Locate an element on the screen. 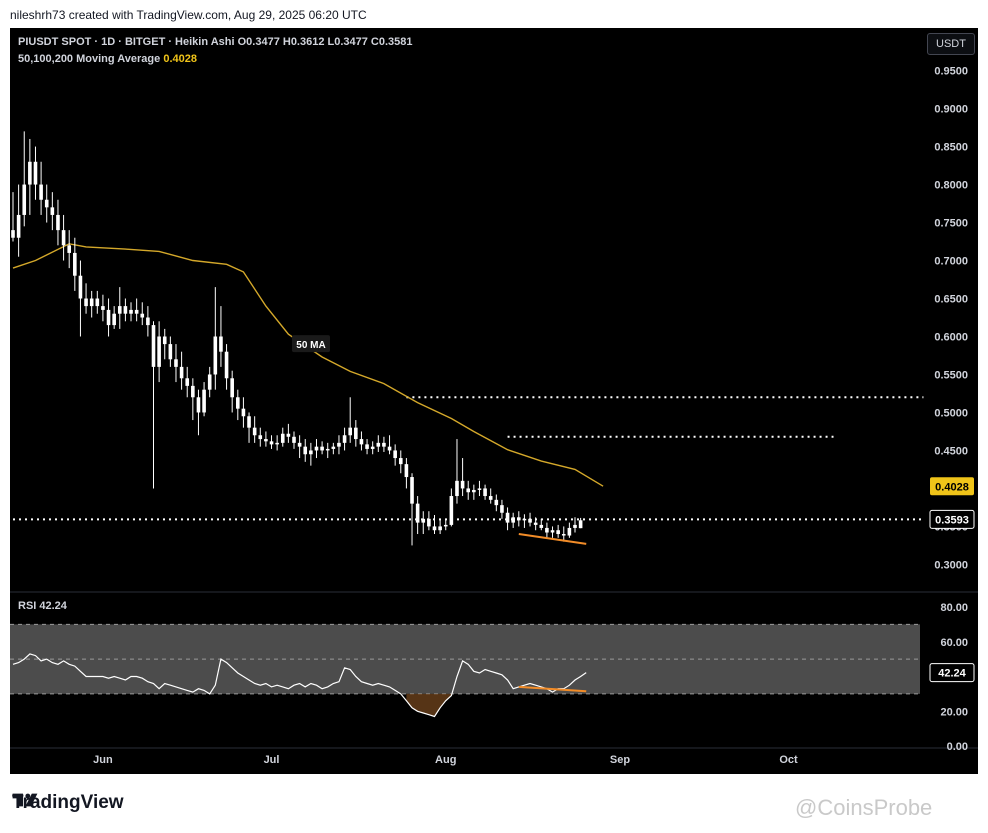 Image resolution: width=988 pixels, height=833 pixels. ma-legend: 50,100,200 Moving Average 0.4028 is located at coordinates (215, 59).